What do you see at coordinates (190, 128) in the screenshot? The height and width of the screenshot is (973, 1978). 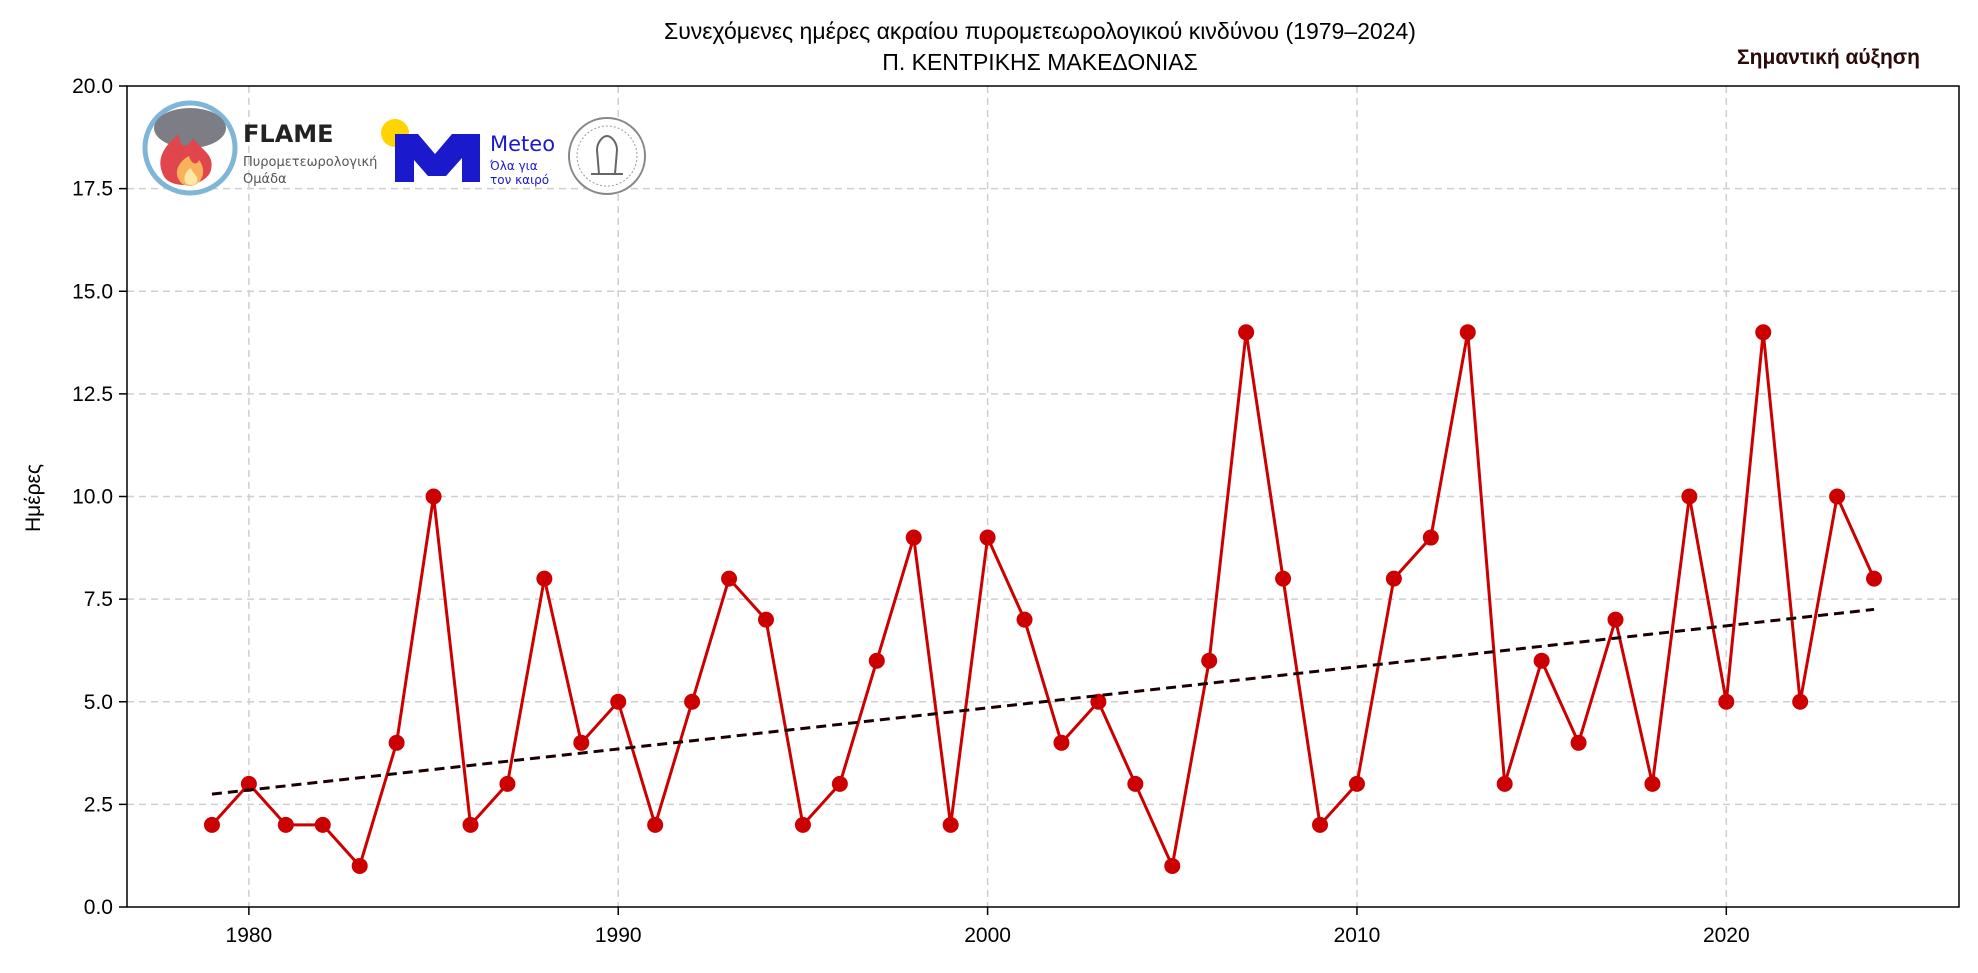 I see `cloud-icon` at bounding box center [190, 128].